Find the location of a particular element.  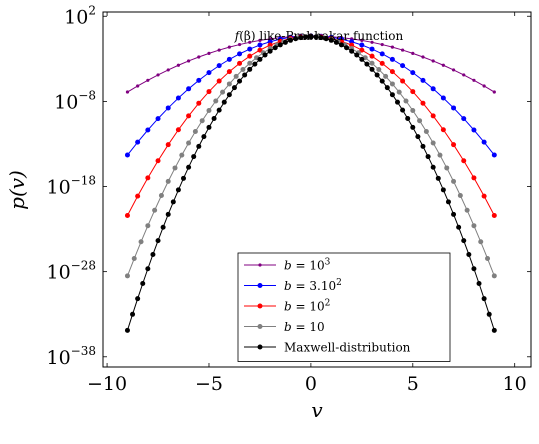

legend-label: b = 103 is located at coordinates (307, 265).